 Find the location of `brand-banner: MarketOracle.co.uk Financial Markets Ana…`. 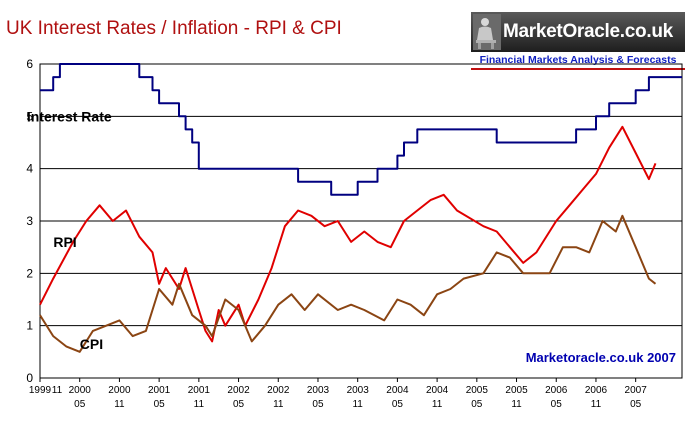

brand-banner: MarketOracle.co.uk Financial Markets Ana… is located at coordinates (578, 41).